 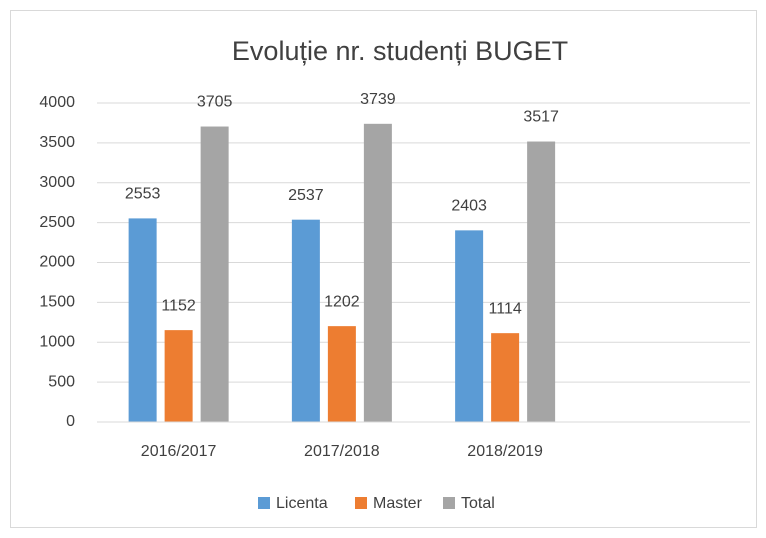 I want to click on data-label: 3705, so click(x=215, y=102).